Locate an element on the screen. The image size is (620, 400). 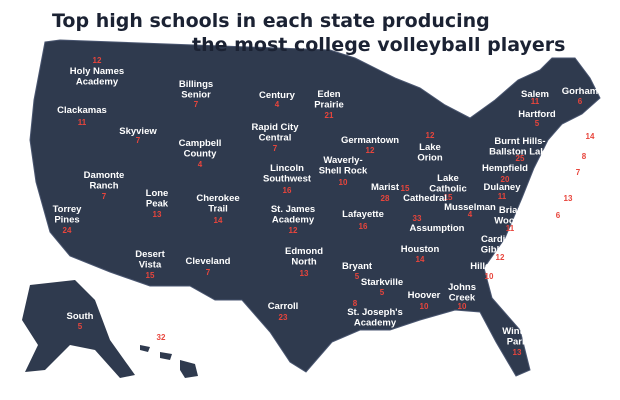
school-name: Damonte is located at coordinates (104, 175).